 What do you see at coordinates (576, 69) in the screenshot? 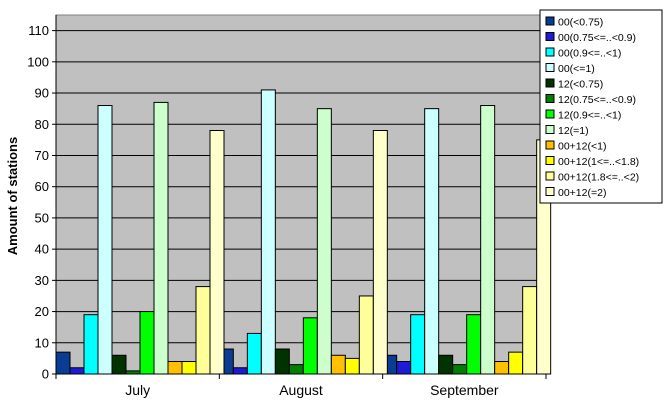
I see `legend-entry: 00(<=1)` at bounding box center [576, 69].